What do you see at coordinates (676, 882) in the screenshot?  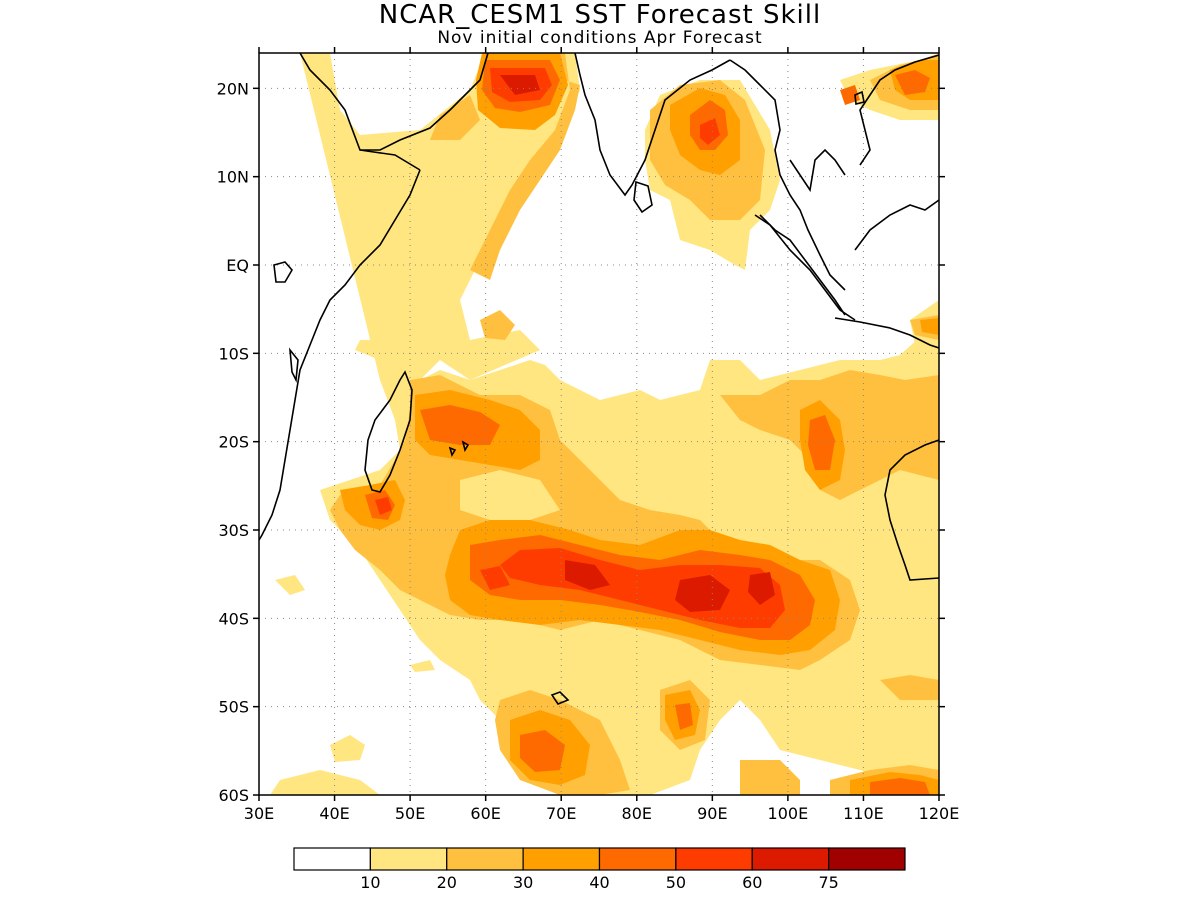 I see `legend-level-label: 50` at bounding box center [676, 882].